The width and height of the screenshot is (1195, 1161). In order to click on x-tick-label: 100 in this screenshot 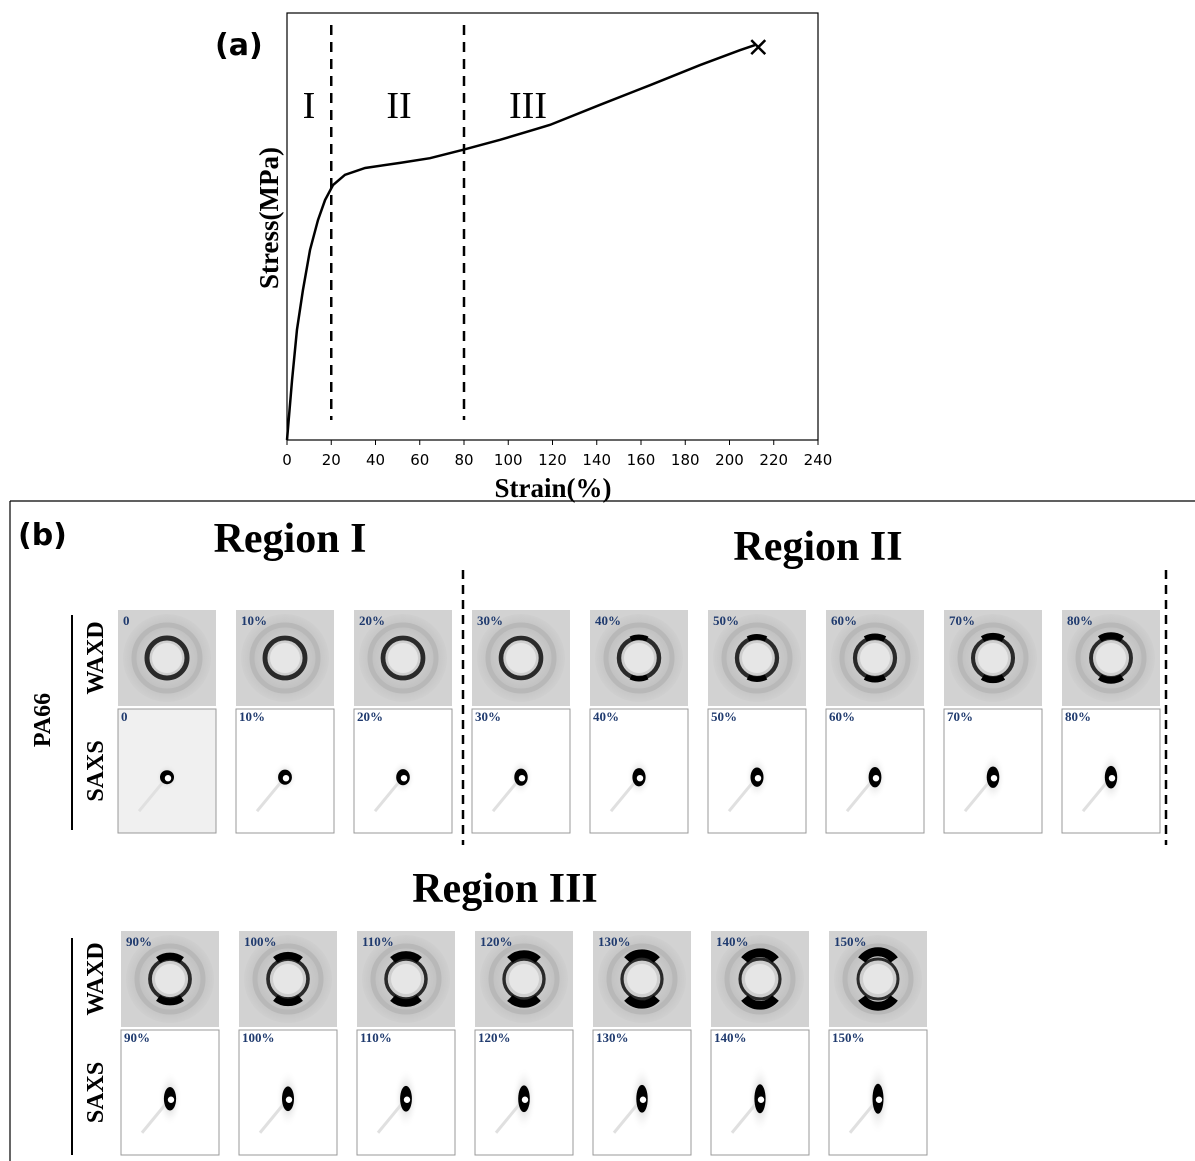, I will do `click(508, 460)`.